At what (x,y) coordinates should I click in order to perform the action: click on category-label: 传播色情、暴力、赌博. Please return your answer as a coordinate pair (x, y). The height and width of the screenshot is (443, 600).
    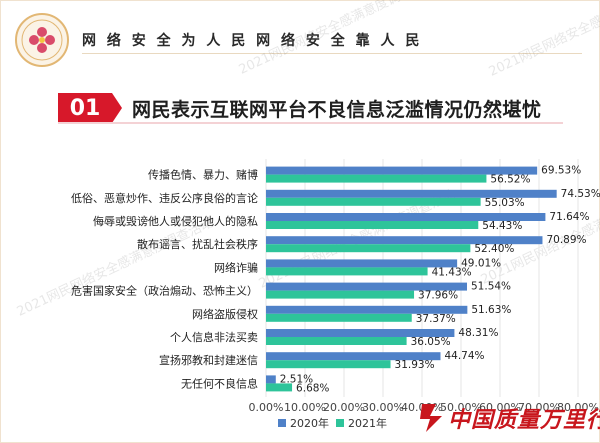
    Looking at the image, I should click on (203, 175).